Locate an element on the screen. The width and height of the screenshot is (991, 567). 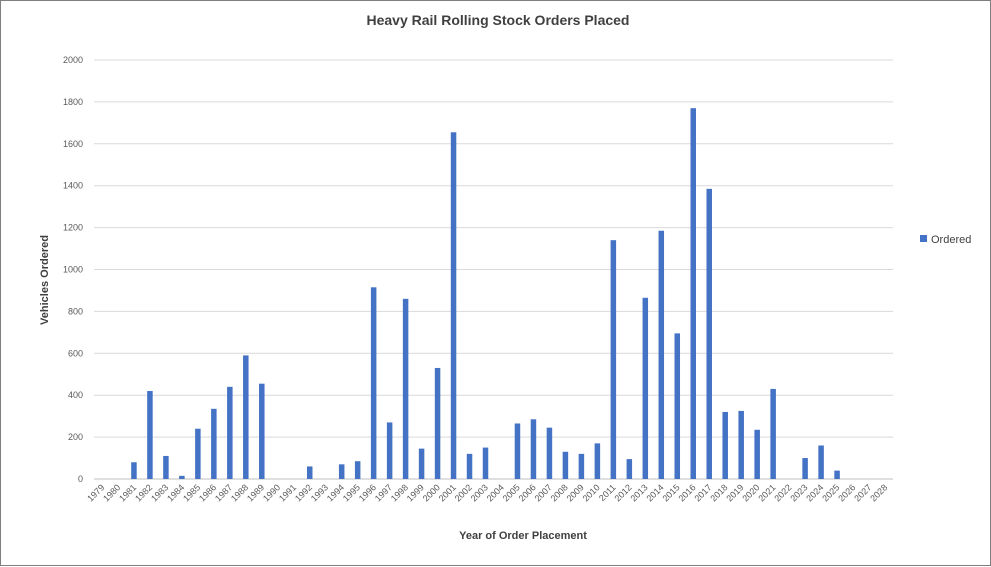
x-tick-label: 2026 is located at coordinates (846, 492).